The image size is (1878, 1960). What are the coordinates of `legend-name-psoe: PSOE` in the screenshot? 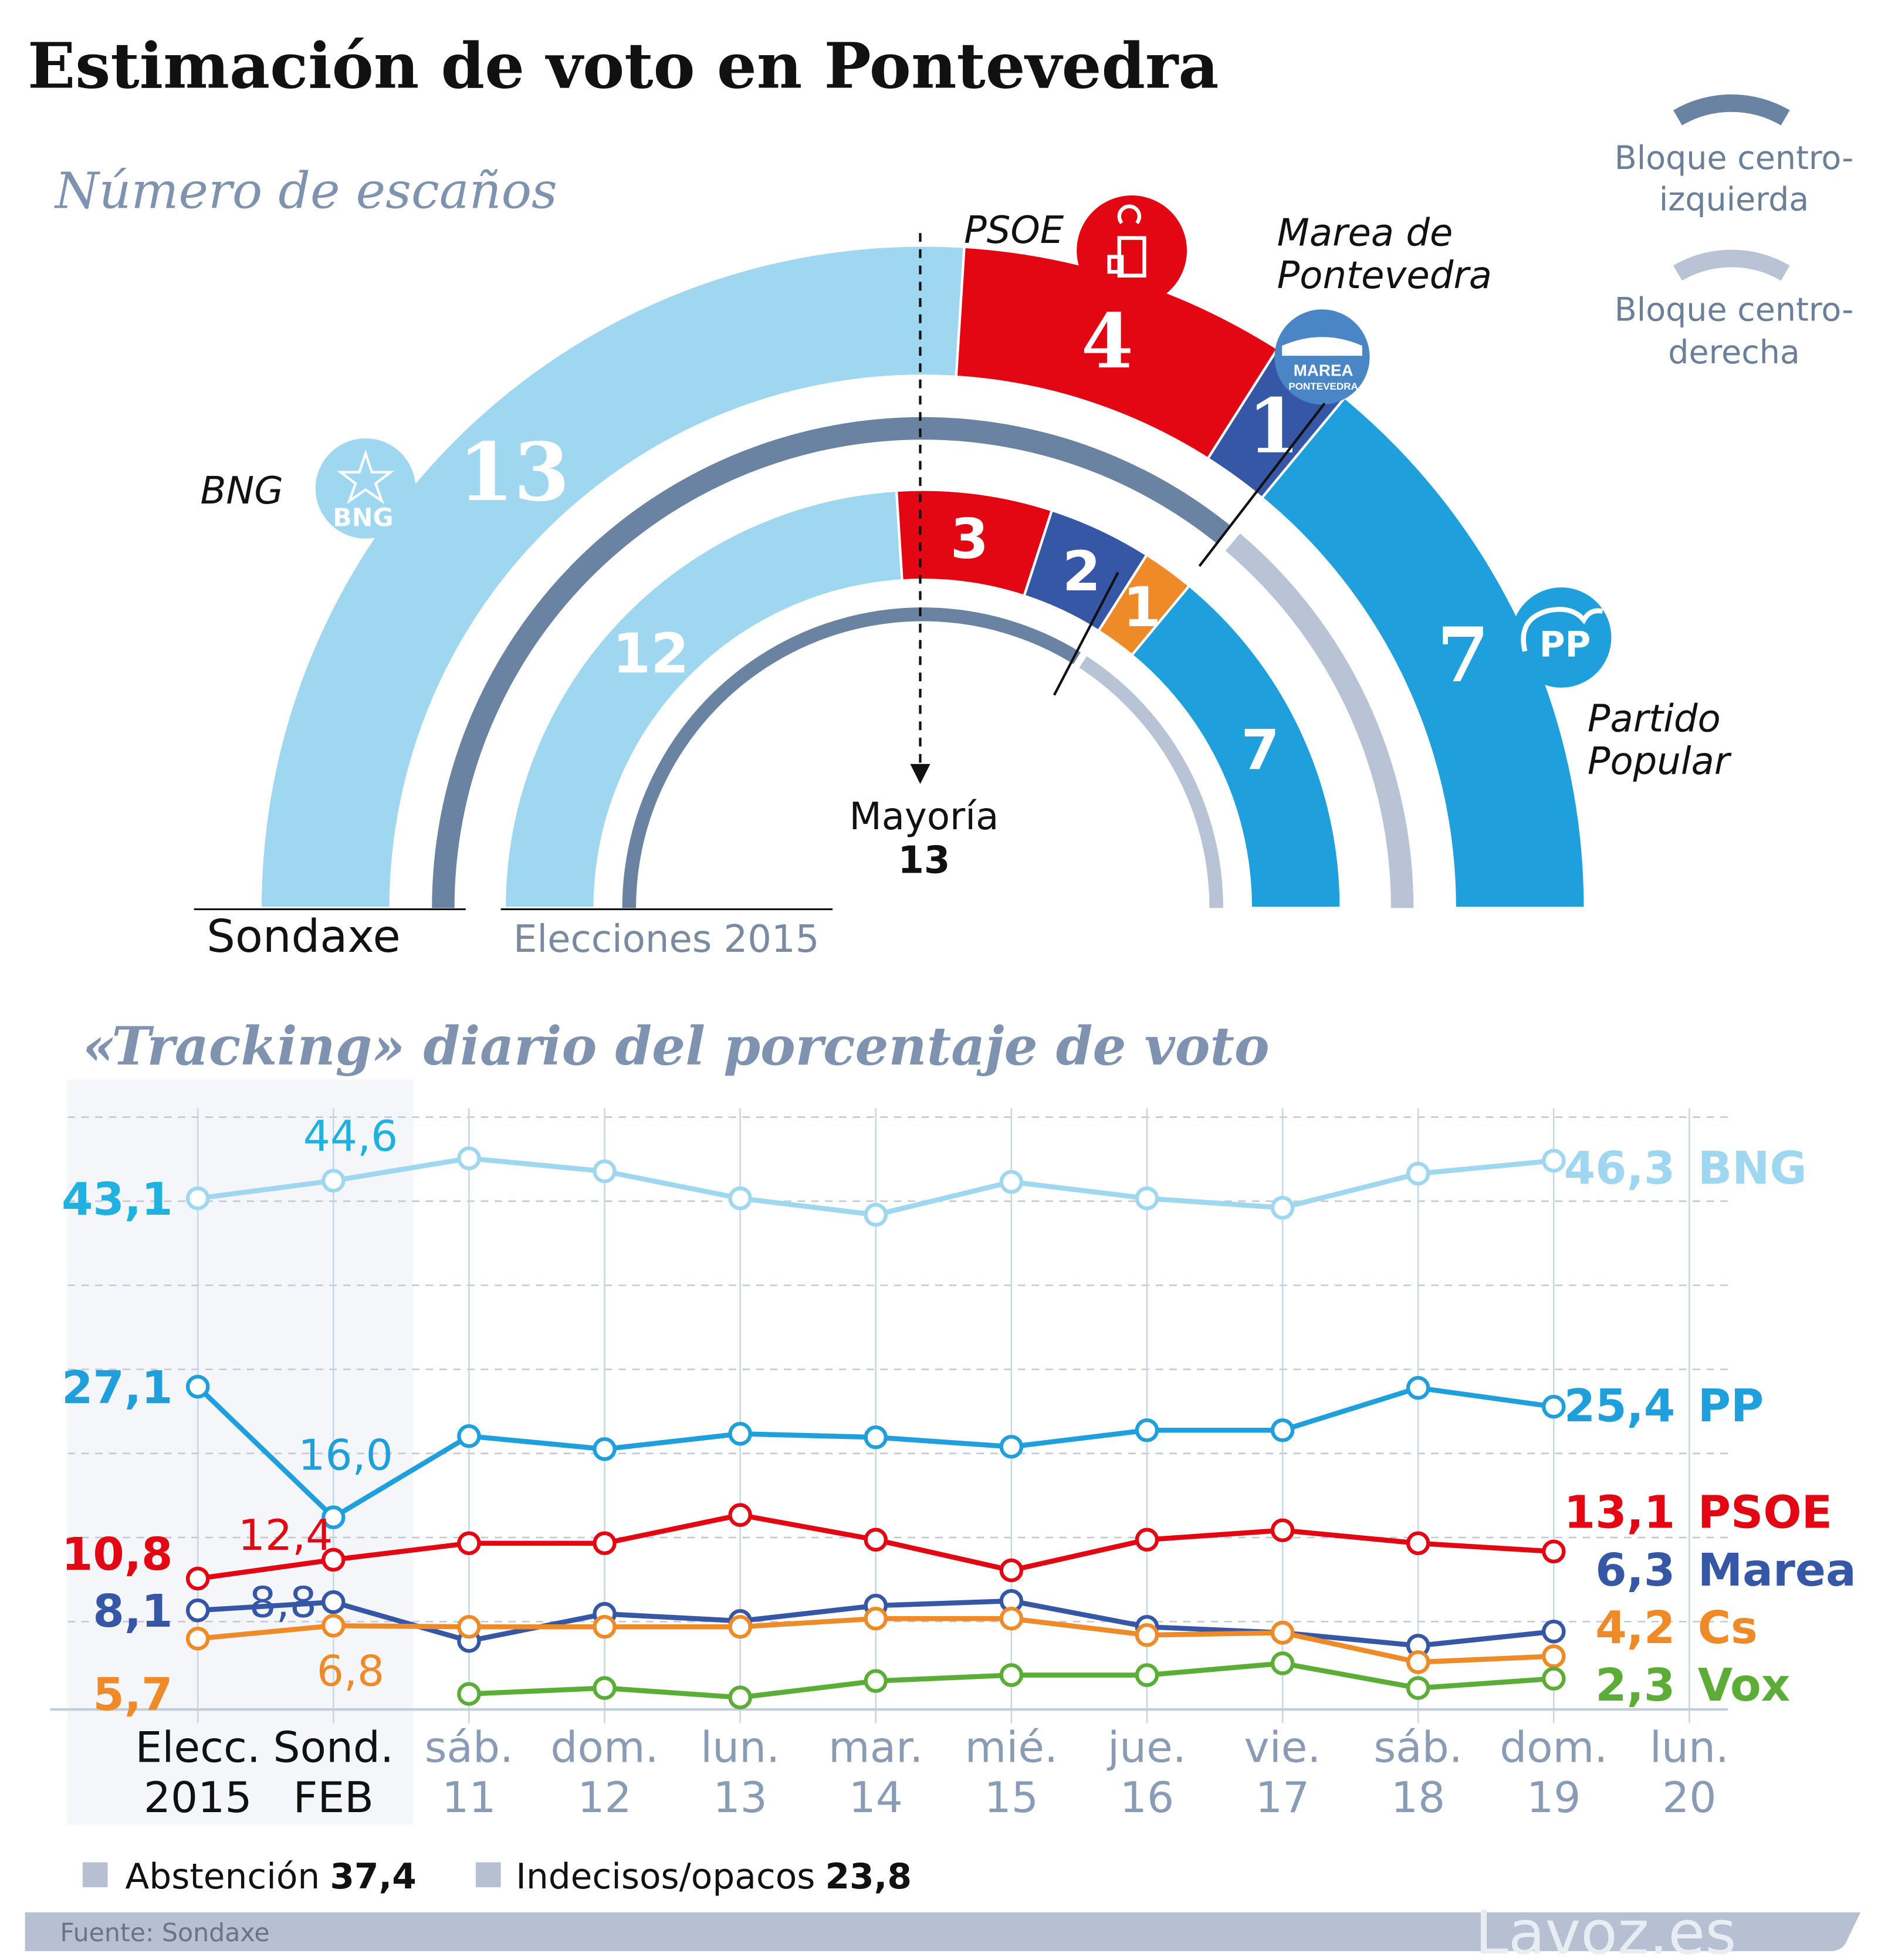 It's located at (1765, 1513).